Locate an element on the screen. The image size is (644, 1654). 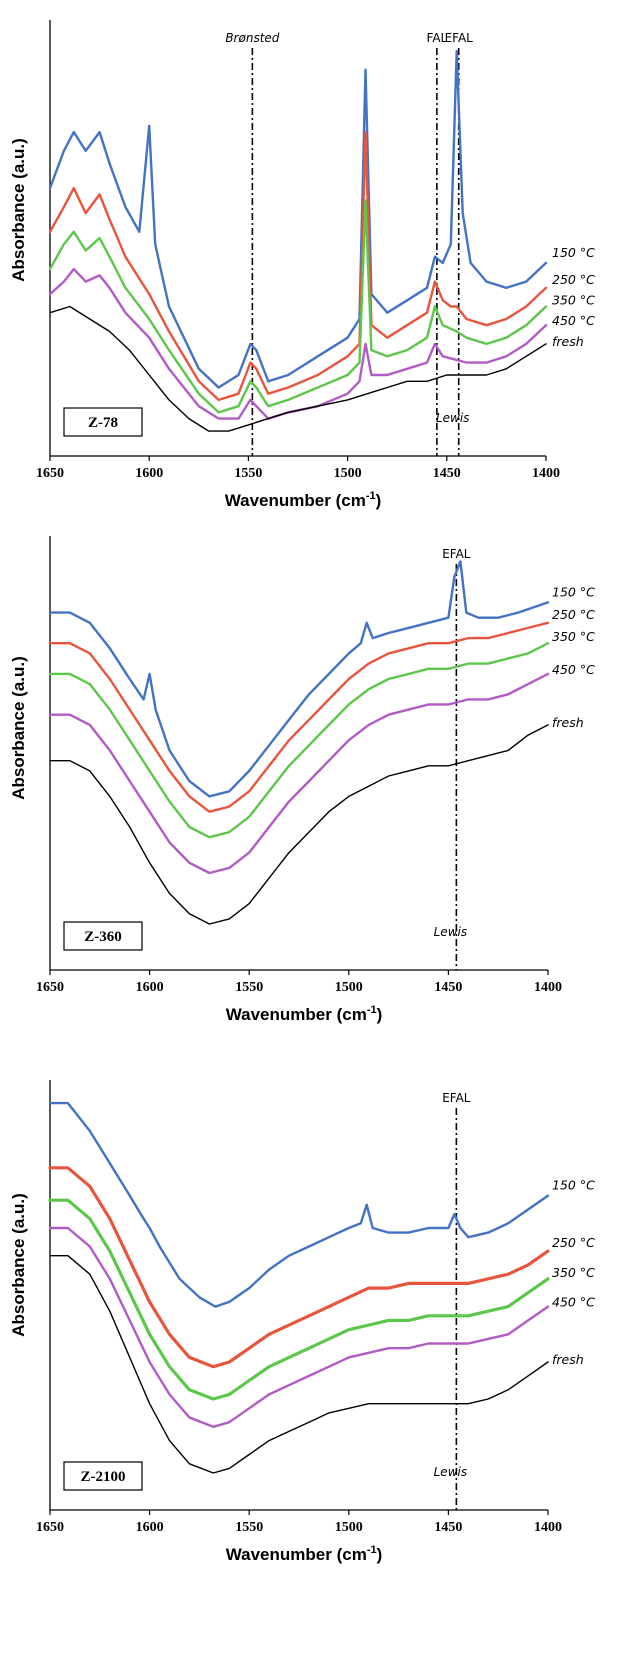
sample-tag: Z-360 is located at coordinates (103, 937).